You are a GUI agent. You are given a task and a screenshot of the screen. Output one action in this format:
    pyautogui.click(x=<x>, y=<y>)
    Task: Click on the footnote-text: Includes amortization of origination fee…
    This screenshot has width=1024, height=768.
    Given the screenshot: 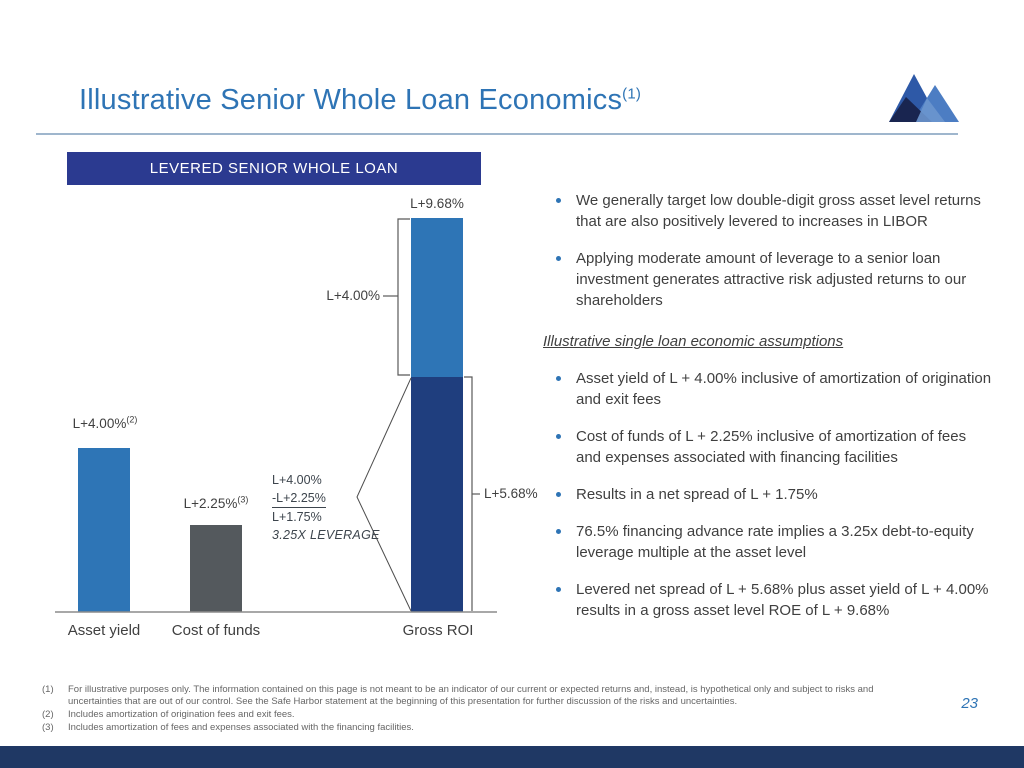 What is the action you would take?
    pyautogui.click(x=181, y=714)
    